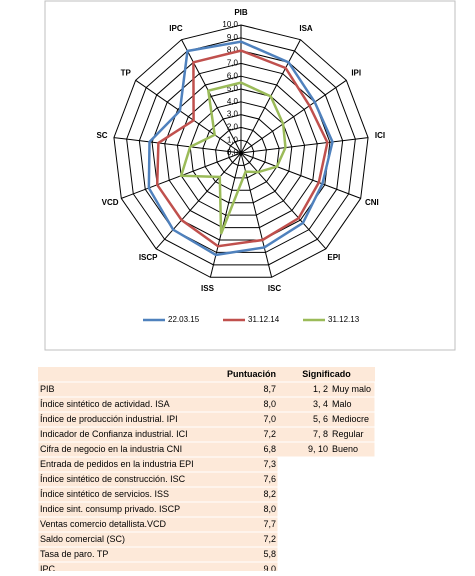 The width and height of the screenshot is (475, 576). I want to click on table-cell: Índice sintético de servicios. ISS, so click(104, 494).